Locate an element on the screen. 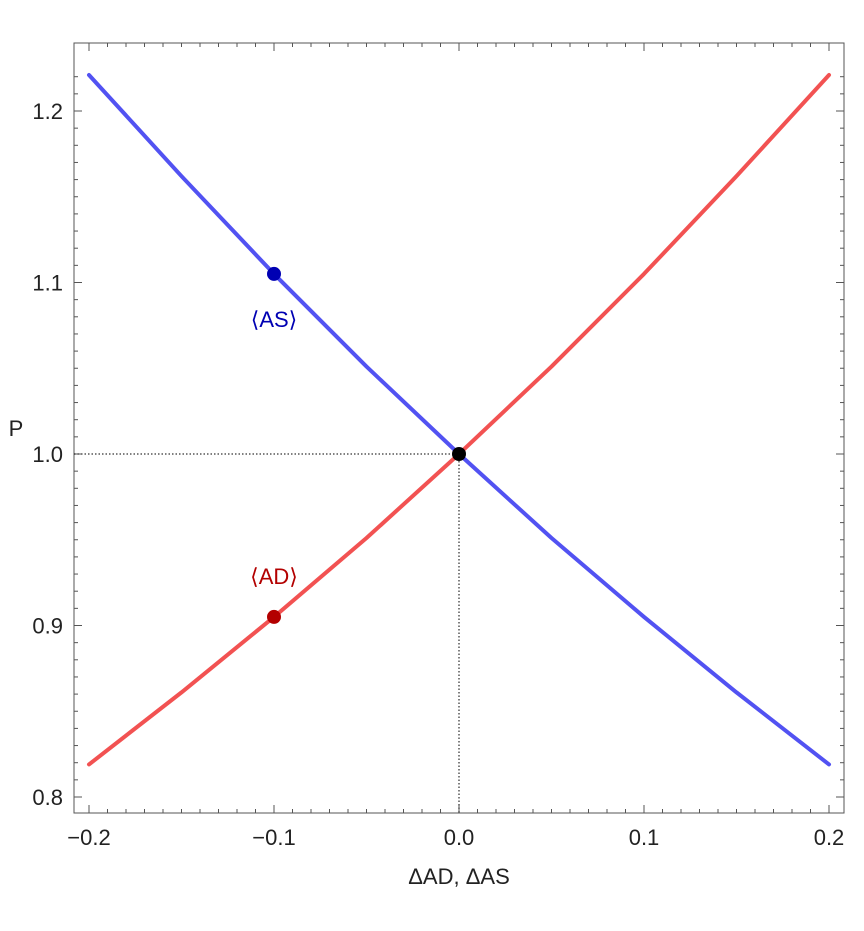  y-tick-label: 1.1 is located at coordinates (47, 283).